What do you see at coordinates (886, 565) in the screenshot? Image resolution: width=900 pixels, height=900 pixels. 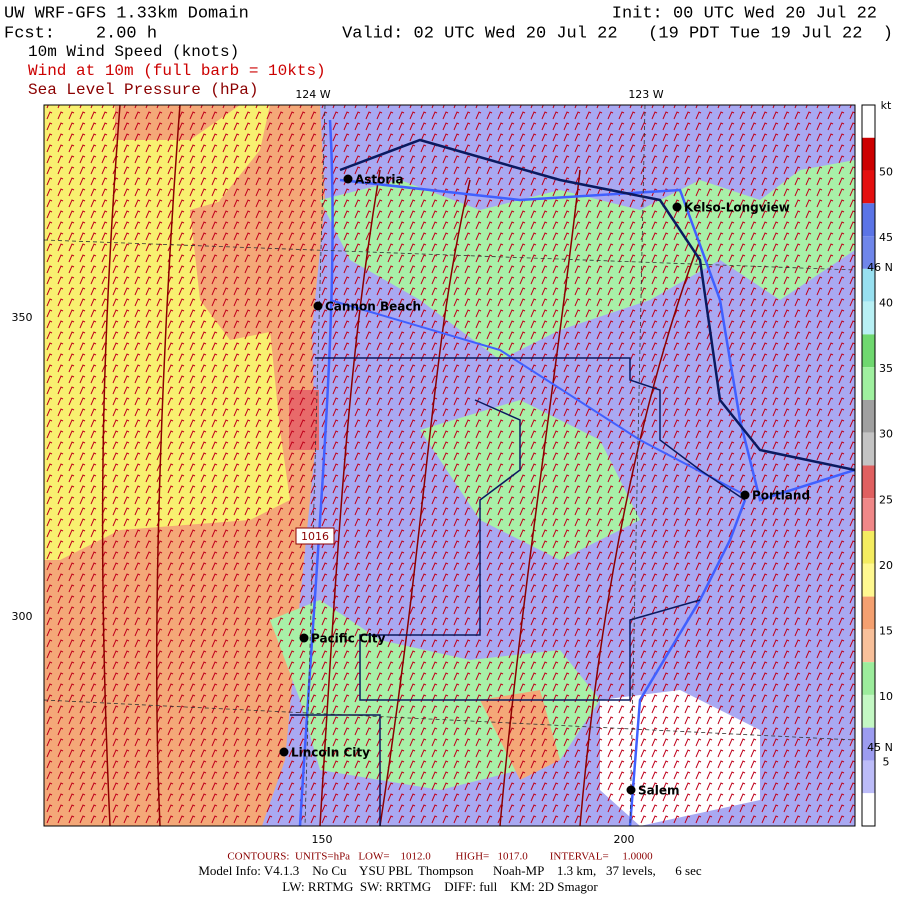 I see `colorbar-label: 20` at bounding box center [886, 565].